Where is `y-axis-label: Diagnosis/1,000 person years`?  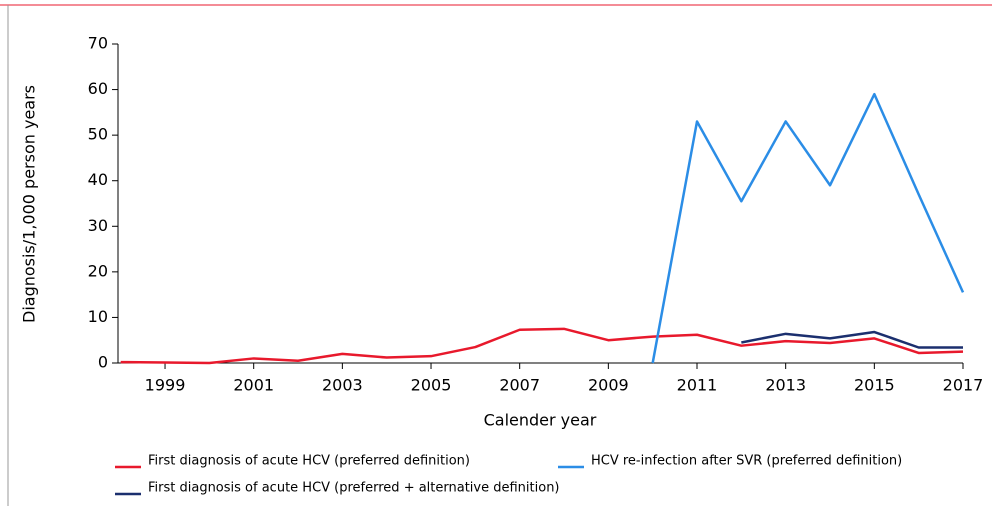 y-axis-label: Diagnosis/1,000 person years is located at coordinates (29, 204).